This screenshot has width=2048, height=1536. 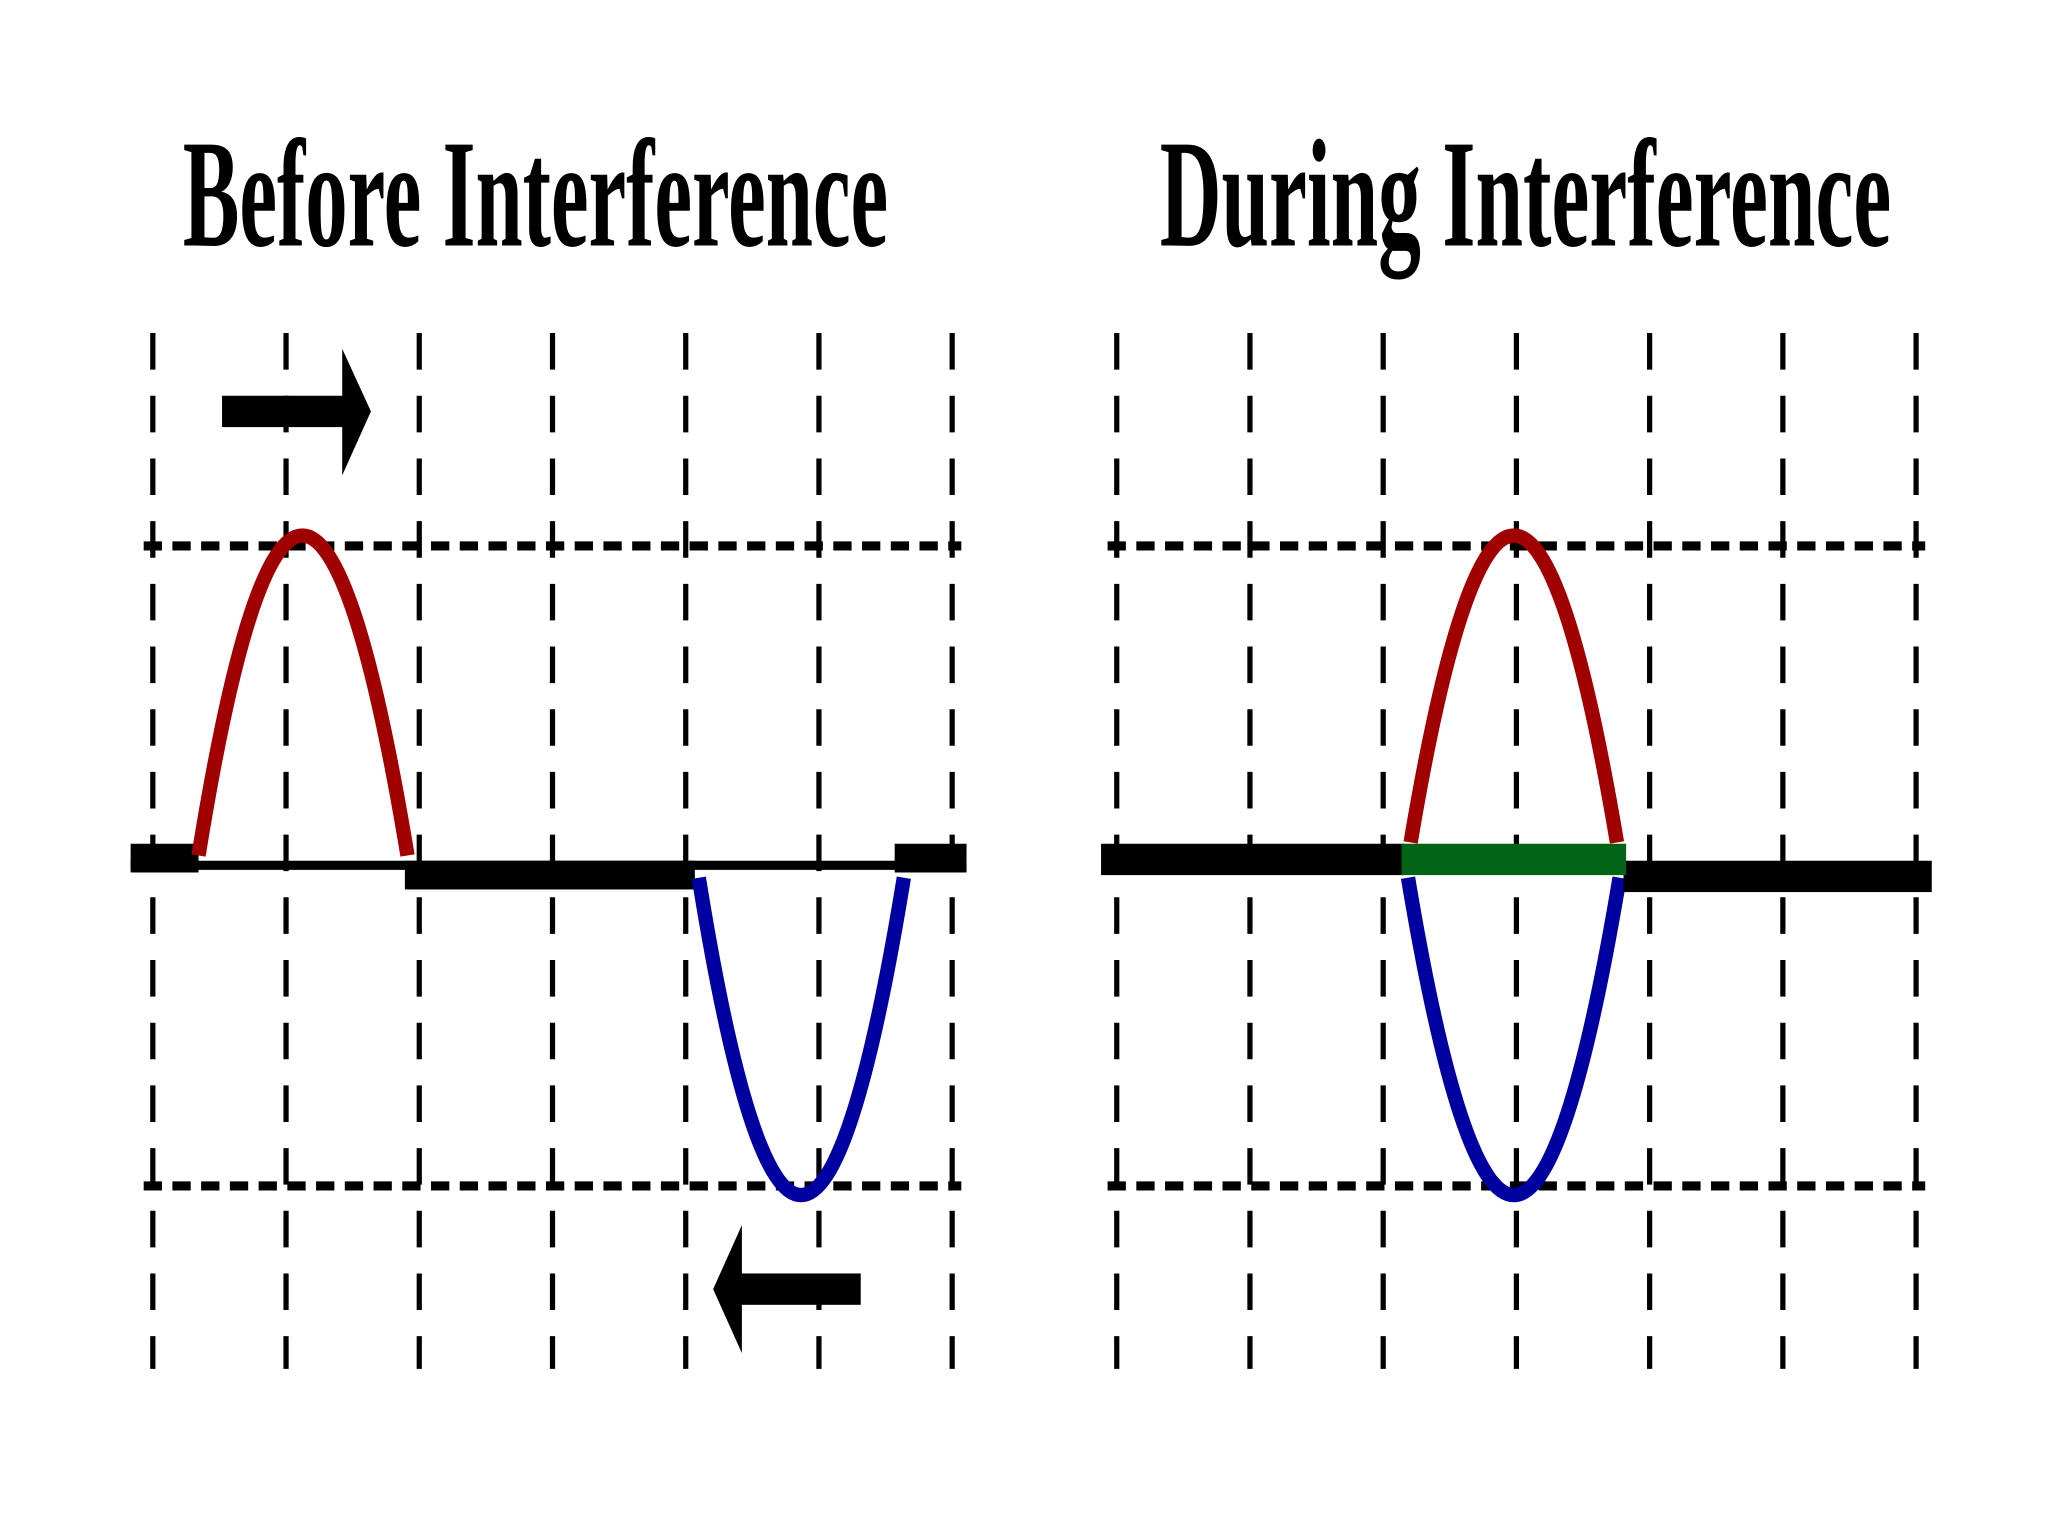 What do you see at coordinates (1525, 195) in the screenshot?
I see `panel-title: During Interference` at bounding box center [1525, 195].